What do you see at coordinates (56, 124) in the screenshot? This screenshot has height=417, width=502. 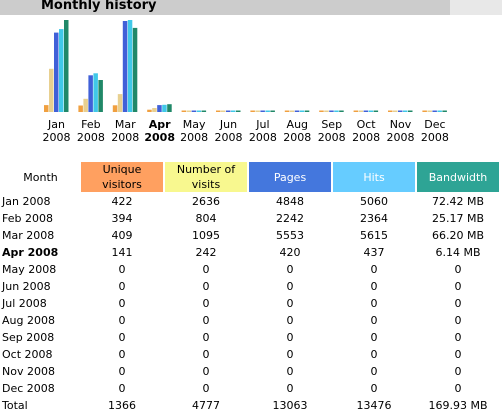 I see `month-tick-label: Jan` at bounding box center [56, 124].